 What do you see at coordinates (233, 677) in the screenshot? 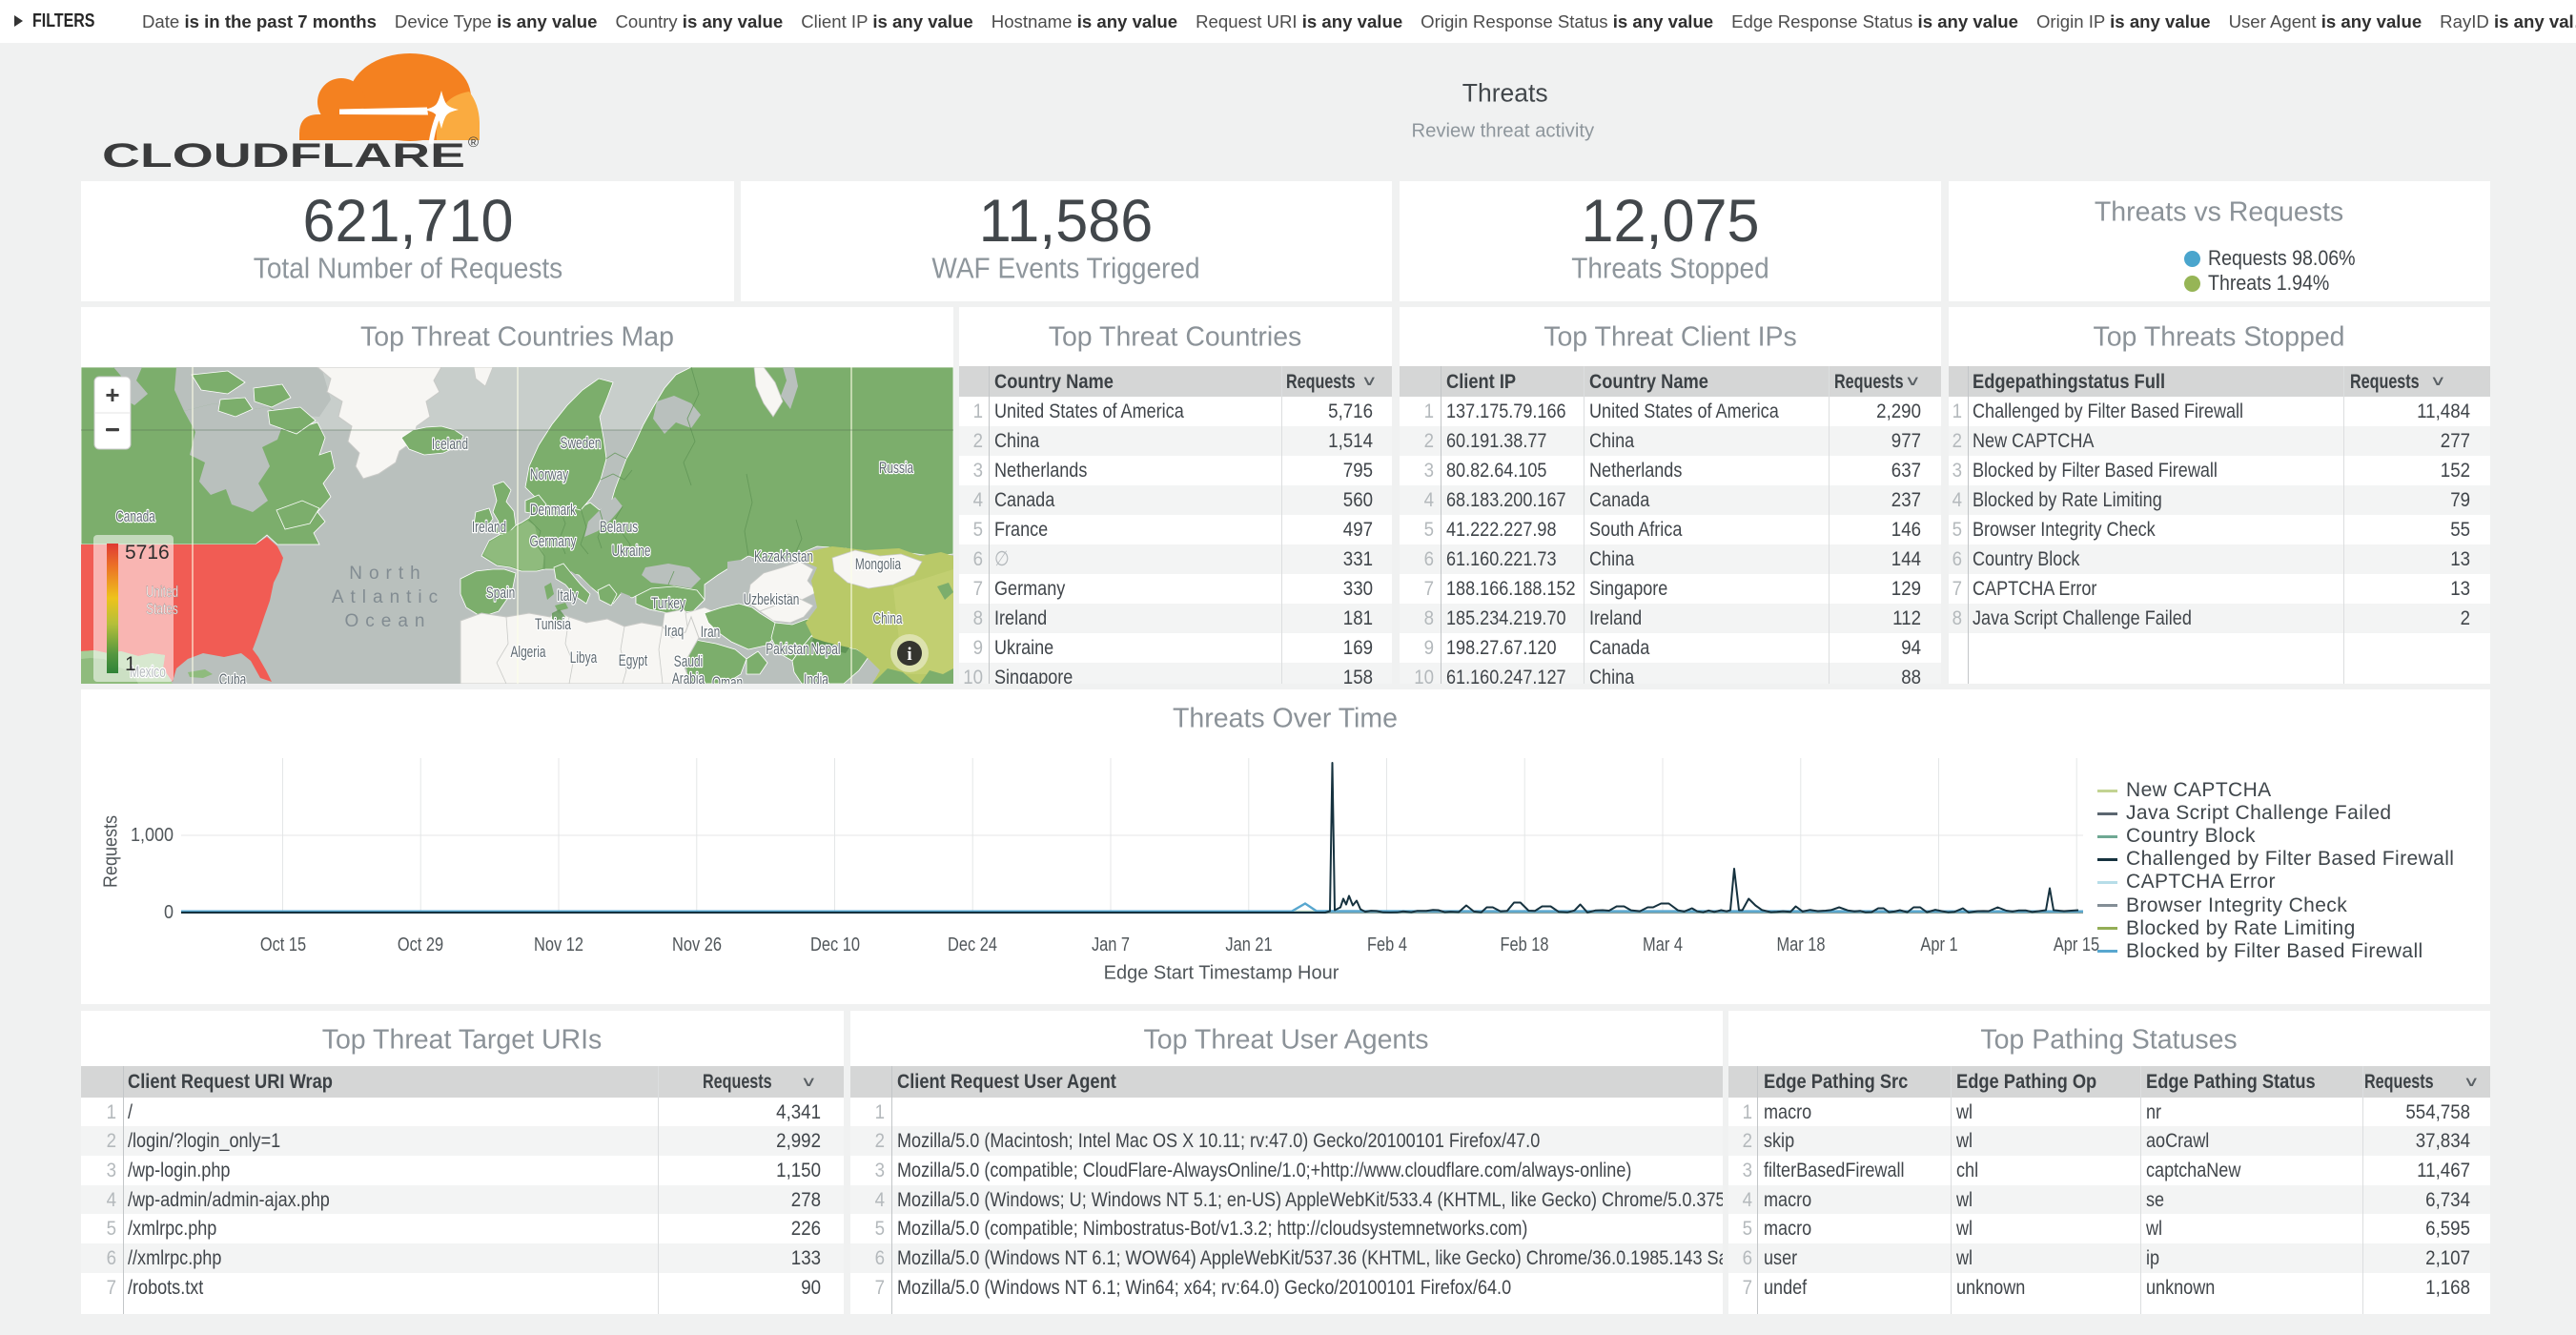
I see `svg-text: Cuba` at bounding box center [233, 677].